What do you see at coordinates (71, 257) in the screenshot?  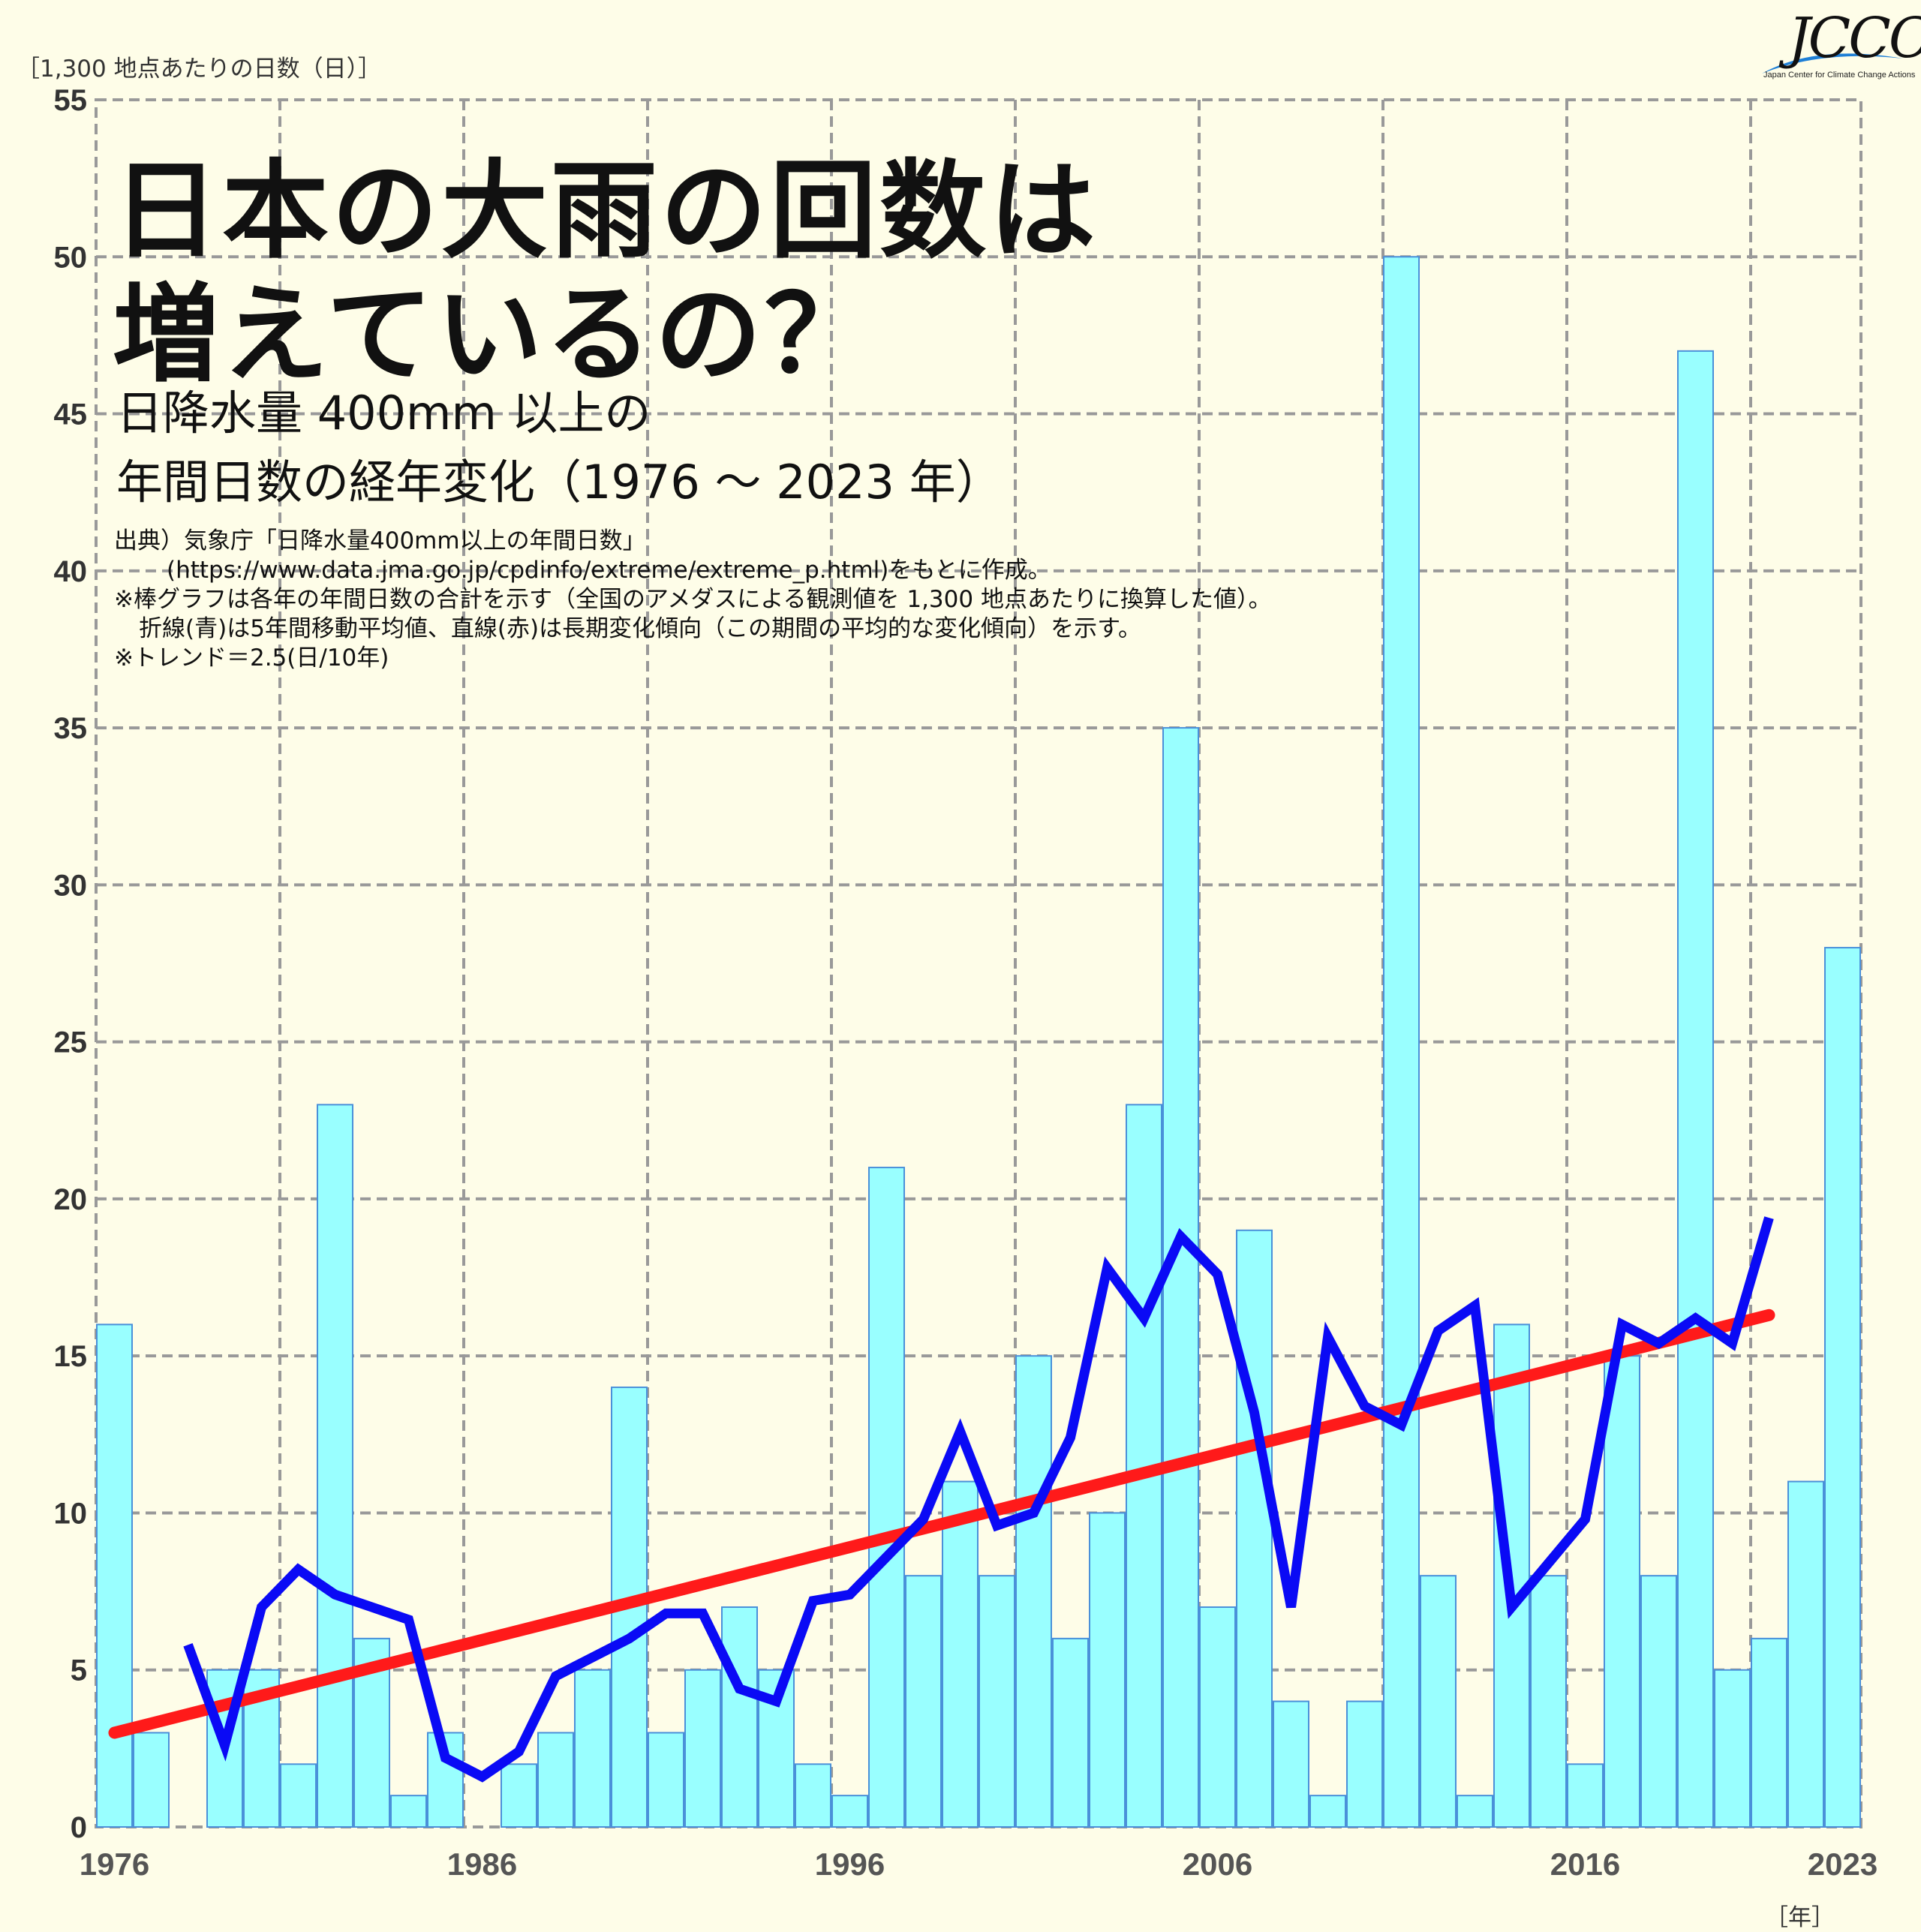 I see `y-tick-label: 50` at bounding box center [71, 257].